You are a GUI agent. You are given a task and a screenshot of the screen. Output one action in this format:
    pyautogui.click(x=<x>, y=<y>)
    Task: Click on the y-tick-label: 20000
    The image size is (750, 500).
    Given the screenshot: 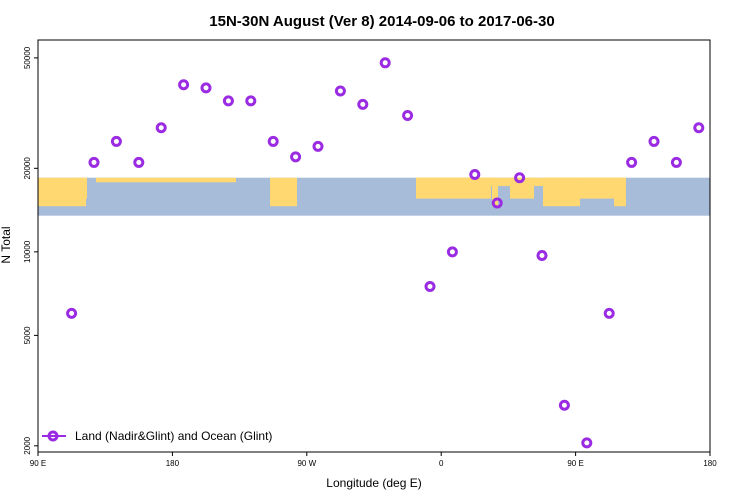 What is the action you would take?
    pyautogui.click(x=27, y=168)
    